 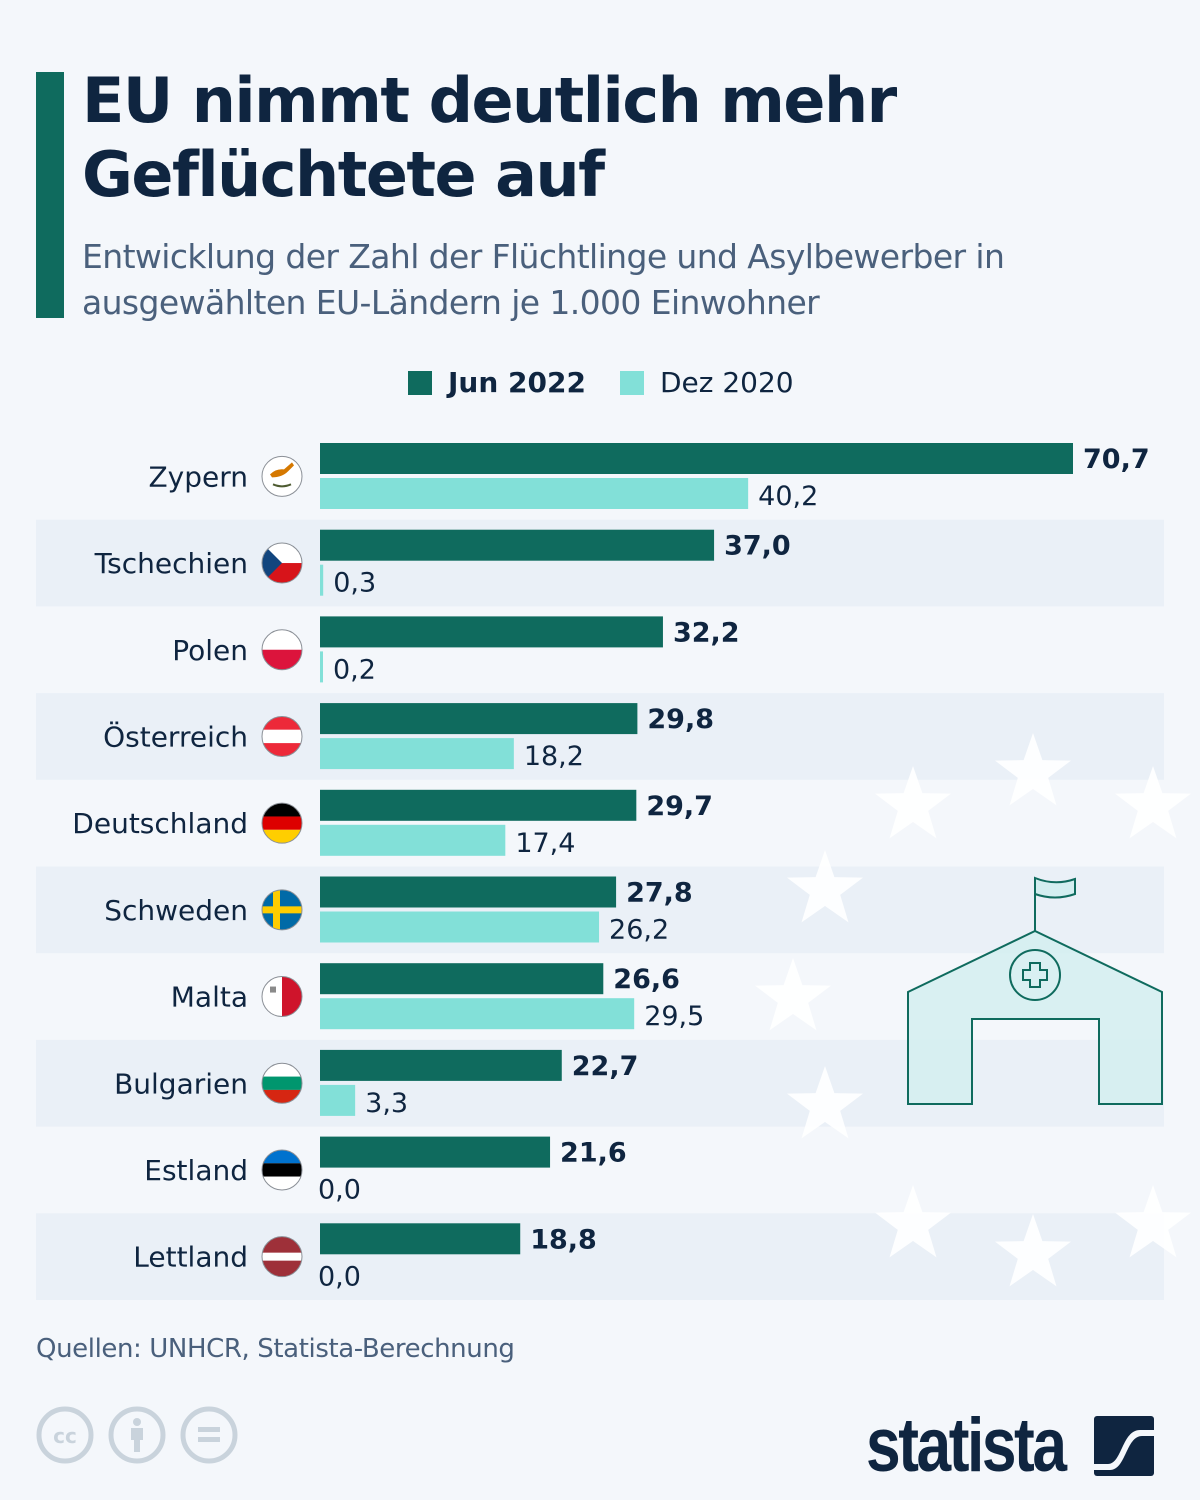 What do you see at coordinates (593, 1153) in the screenshot?
I see `value-label-jun-2022-estland: 21,6` at bounding box center [593, 1153].